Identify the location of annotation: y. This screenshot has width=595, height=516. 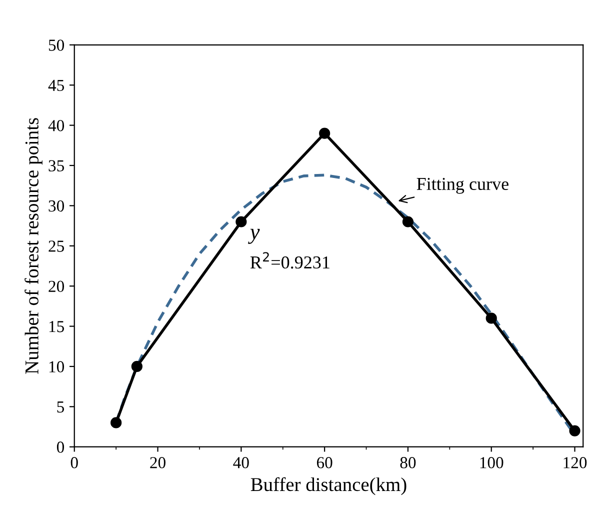
(254, 236).